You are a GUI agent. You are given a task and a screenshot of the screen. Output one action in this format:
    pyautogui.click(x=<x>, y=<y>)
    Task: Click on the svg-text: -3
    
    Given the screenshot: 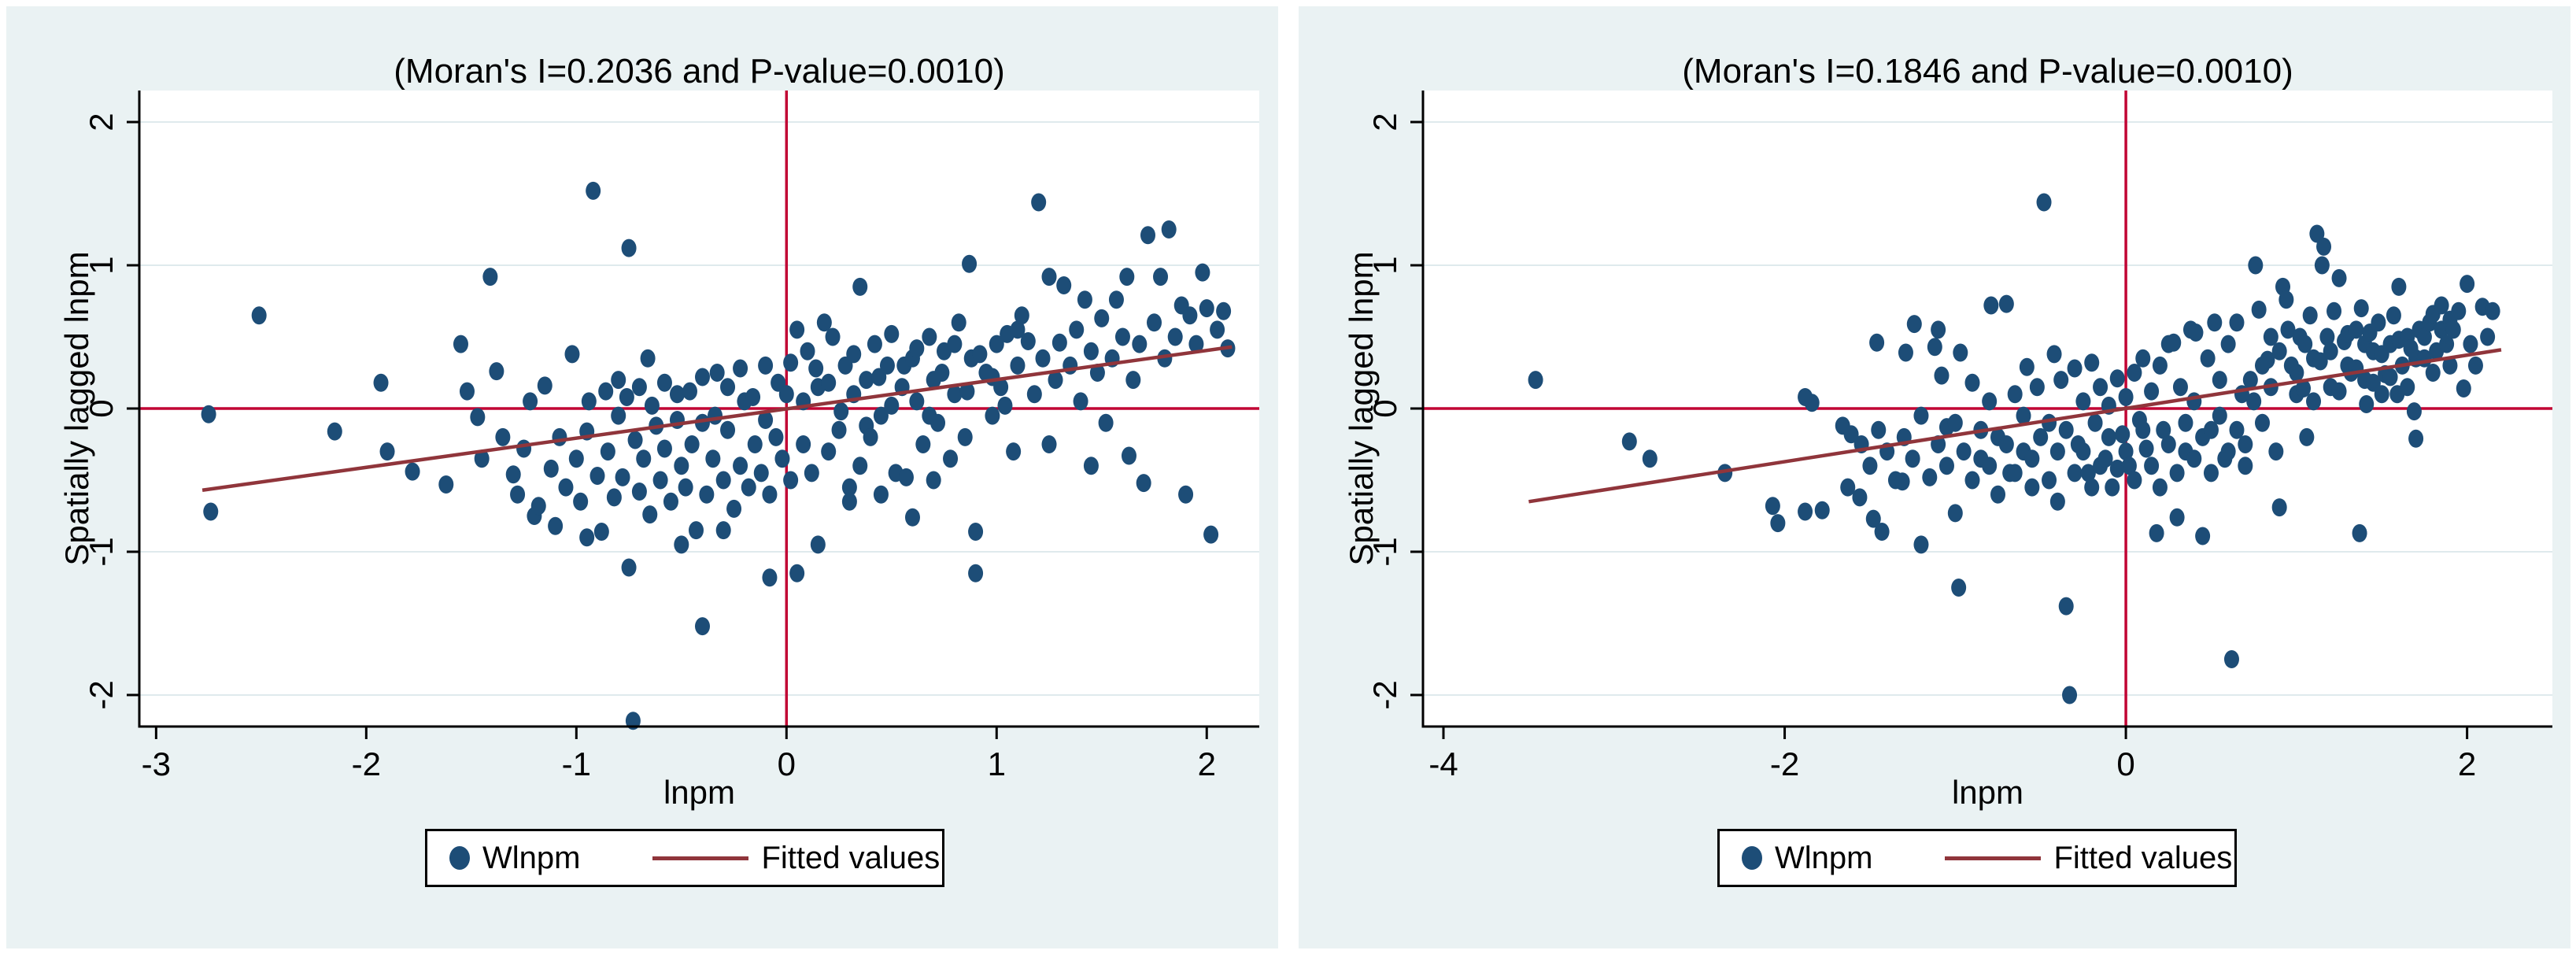 What is the action you would take?
    pyautogui.click(x=156, y=763)
    